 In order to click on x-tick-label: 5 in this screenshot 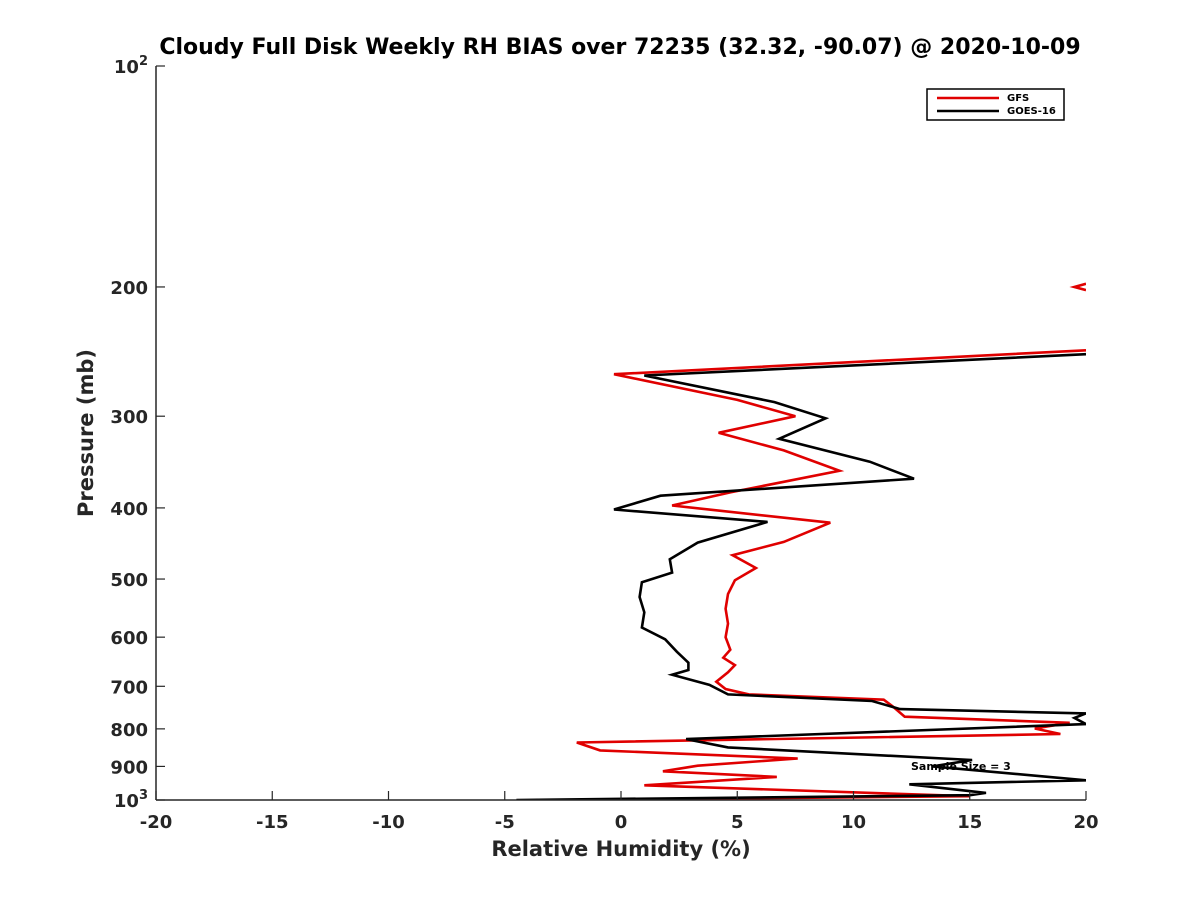, I will do `click(737, 822)`.